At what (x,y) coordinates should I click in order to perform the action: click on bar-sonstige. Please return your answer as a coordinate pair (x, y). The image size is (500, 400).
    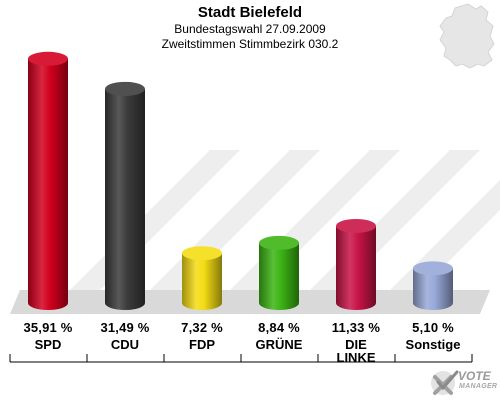
    Looking at the image, I should click on (433, 285).